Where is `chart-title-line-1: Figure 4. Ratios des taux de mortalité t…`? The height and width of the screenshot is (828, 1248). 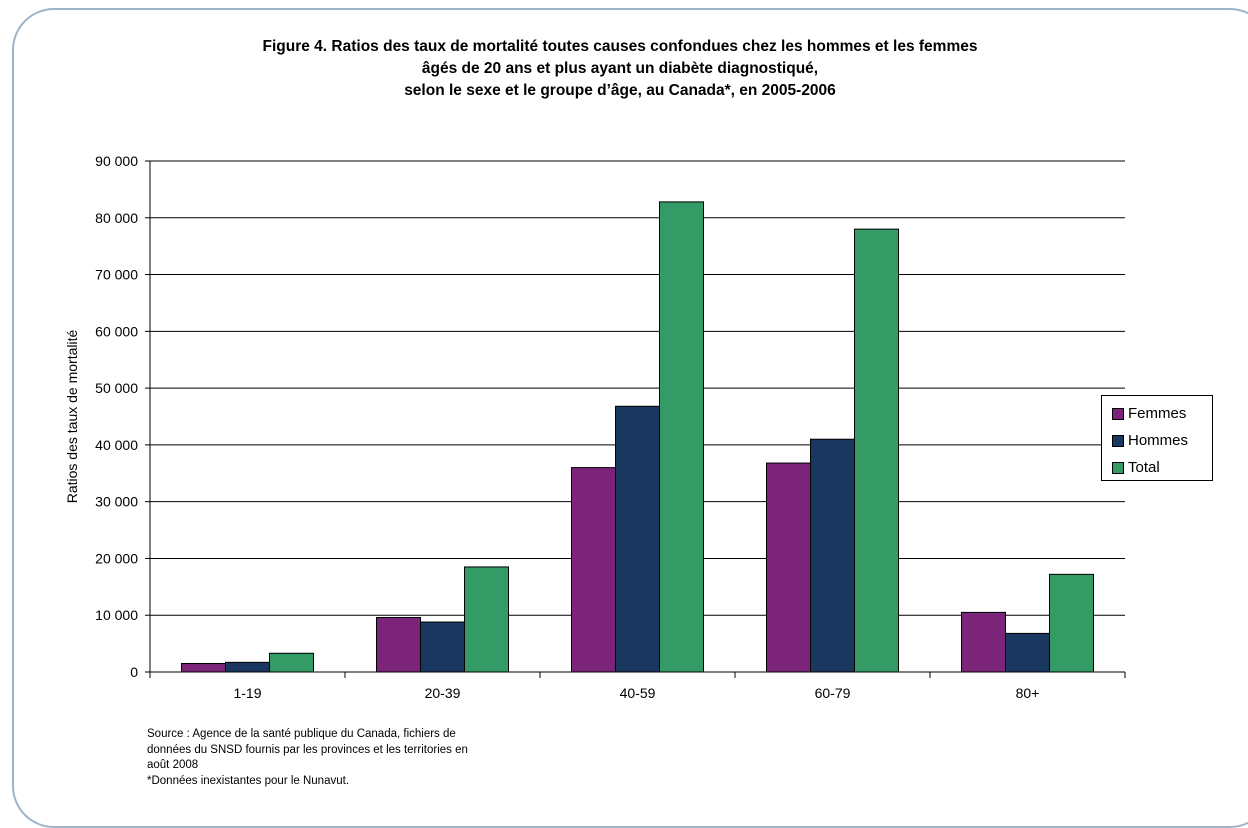
chart-title-line-1: Figure 4. Ratios des taux de mortalité t… is located at coordinates (620, 46).